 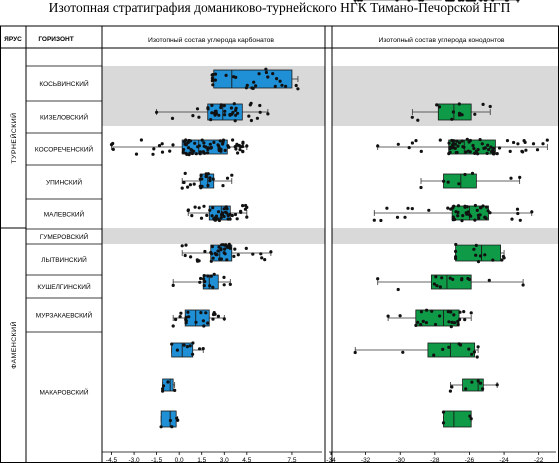 I want to click on conodont-tick-label: -32, so click(x=366, y=460).